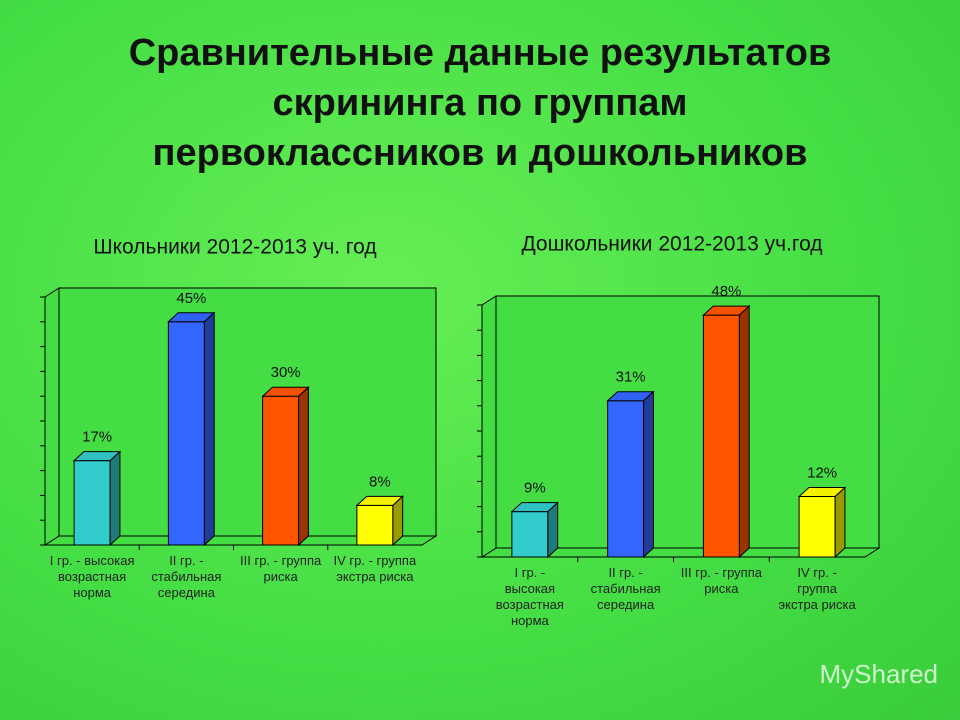 The height and width of the screenshot is (720, 960). I want to click on chart-title: Школьники 2012-2013 уч. год, so click(234, 247).